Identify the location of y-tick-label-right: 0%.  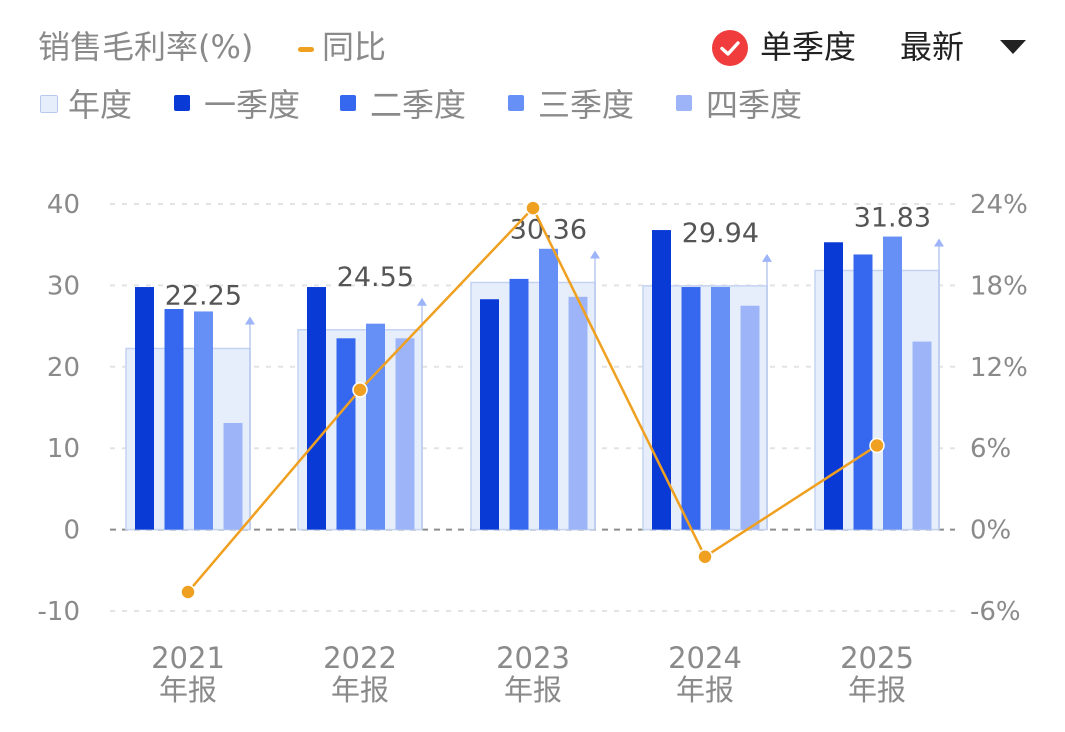
(990, 531).